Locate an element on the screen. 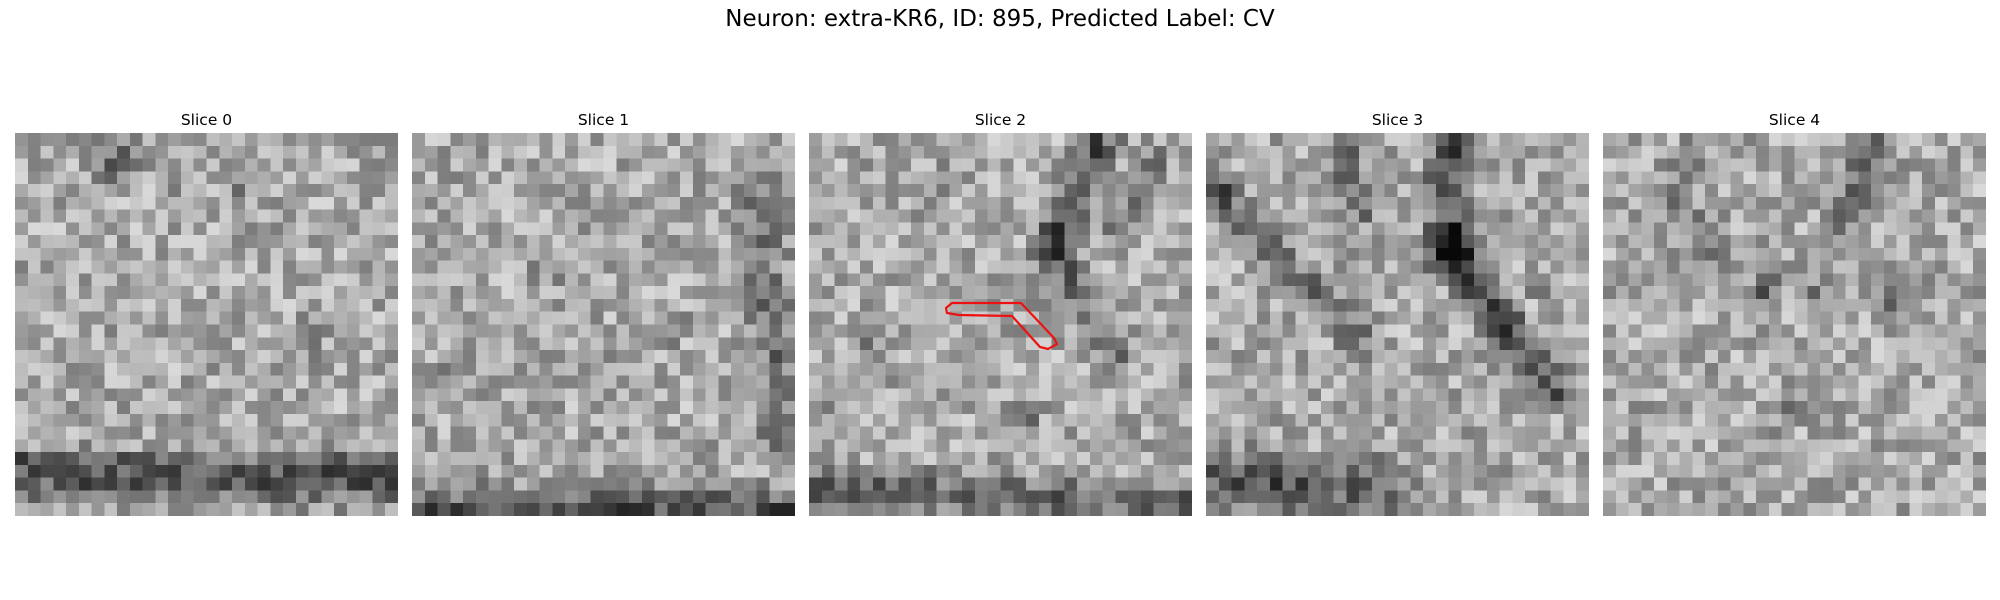 This screenshot has height=600, width=2000. slice-title-4: Slice 4 is located at coordinates (1794, 120).